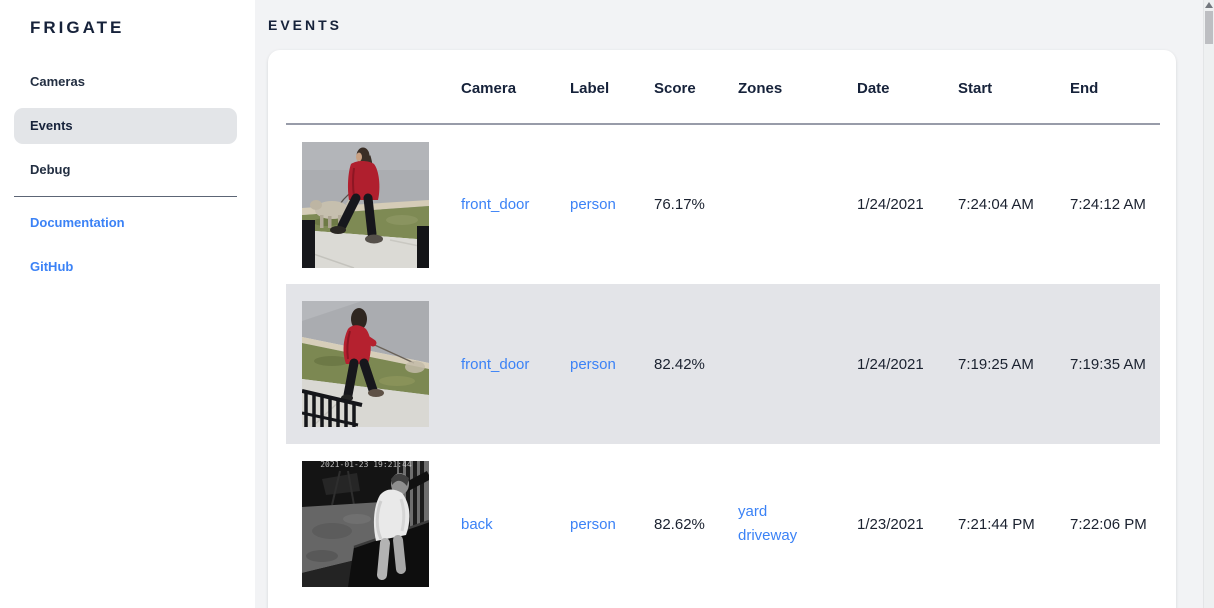 Image resolution: width=1214 pixels, height=608 pixels. Describe the element at coordinates (996, 524) in the screenshot. I see `start-time-value: 7:21:44 PM` at that location.